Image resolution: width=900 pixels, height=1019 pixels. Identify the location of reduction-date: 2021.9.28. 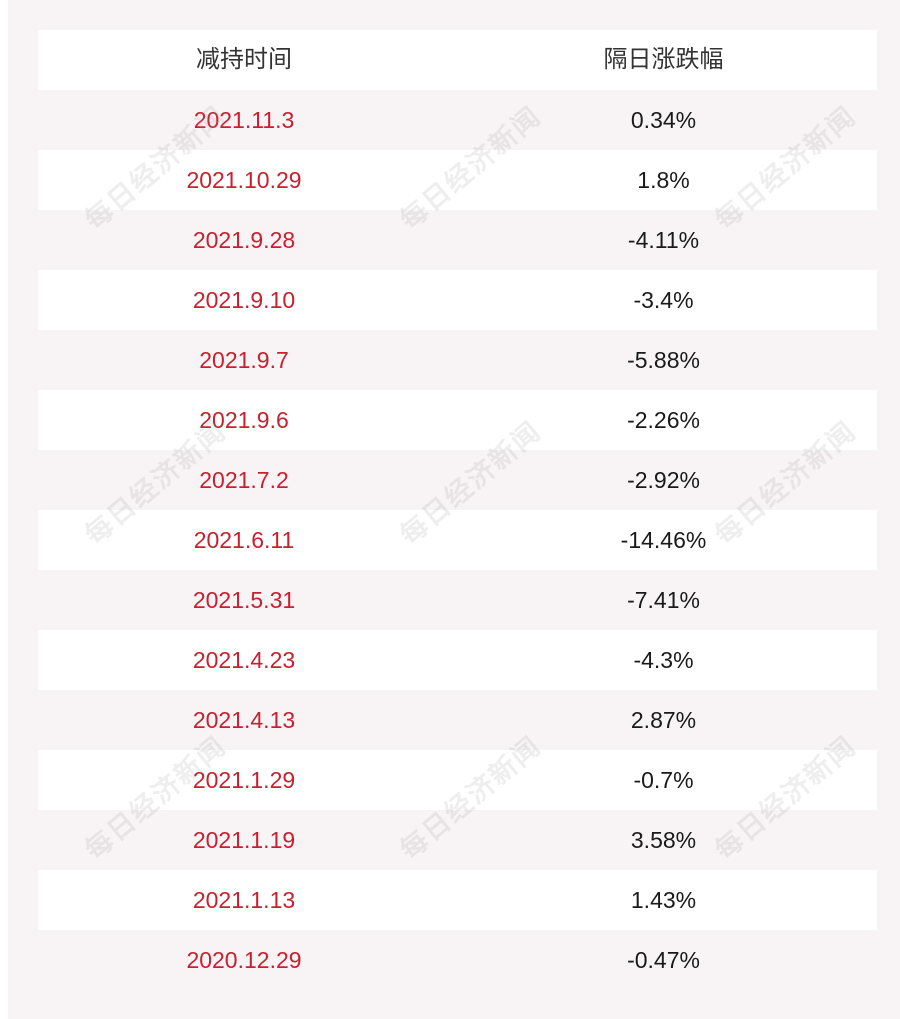
(244, 240).